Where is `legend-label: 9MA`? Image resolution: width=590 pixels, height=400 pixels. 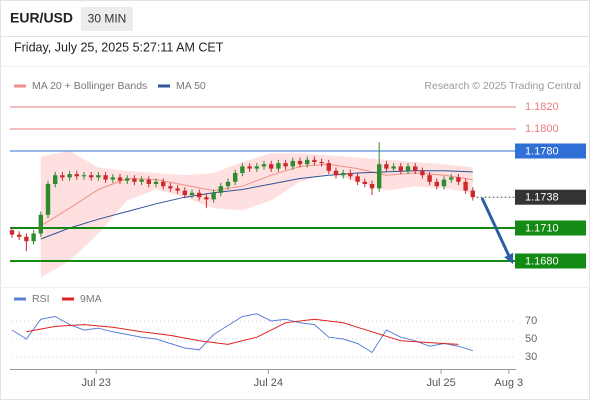 legend-label: 9MA is located at coordinates (91, 299).